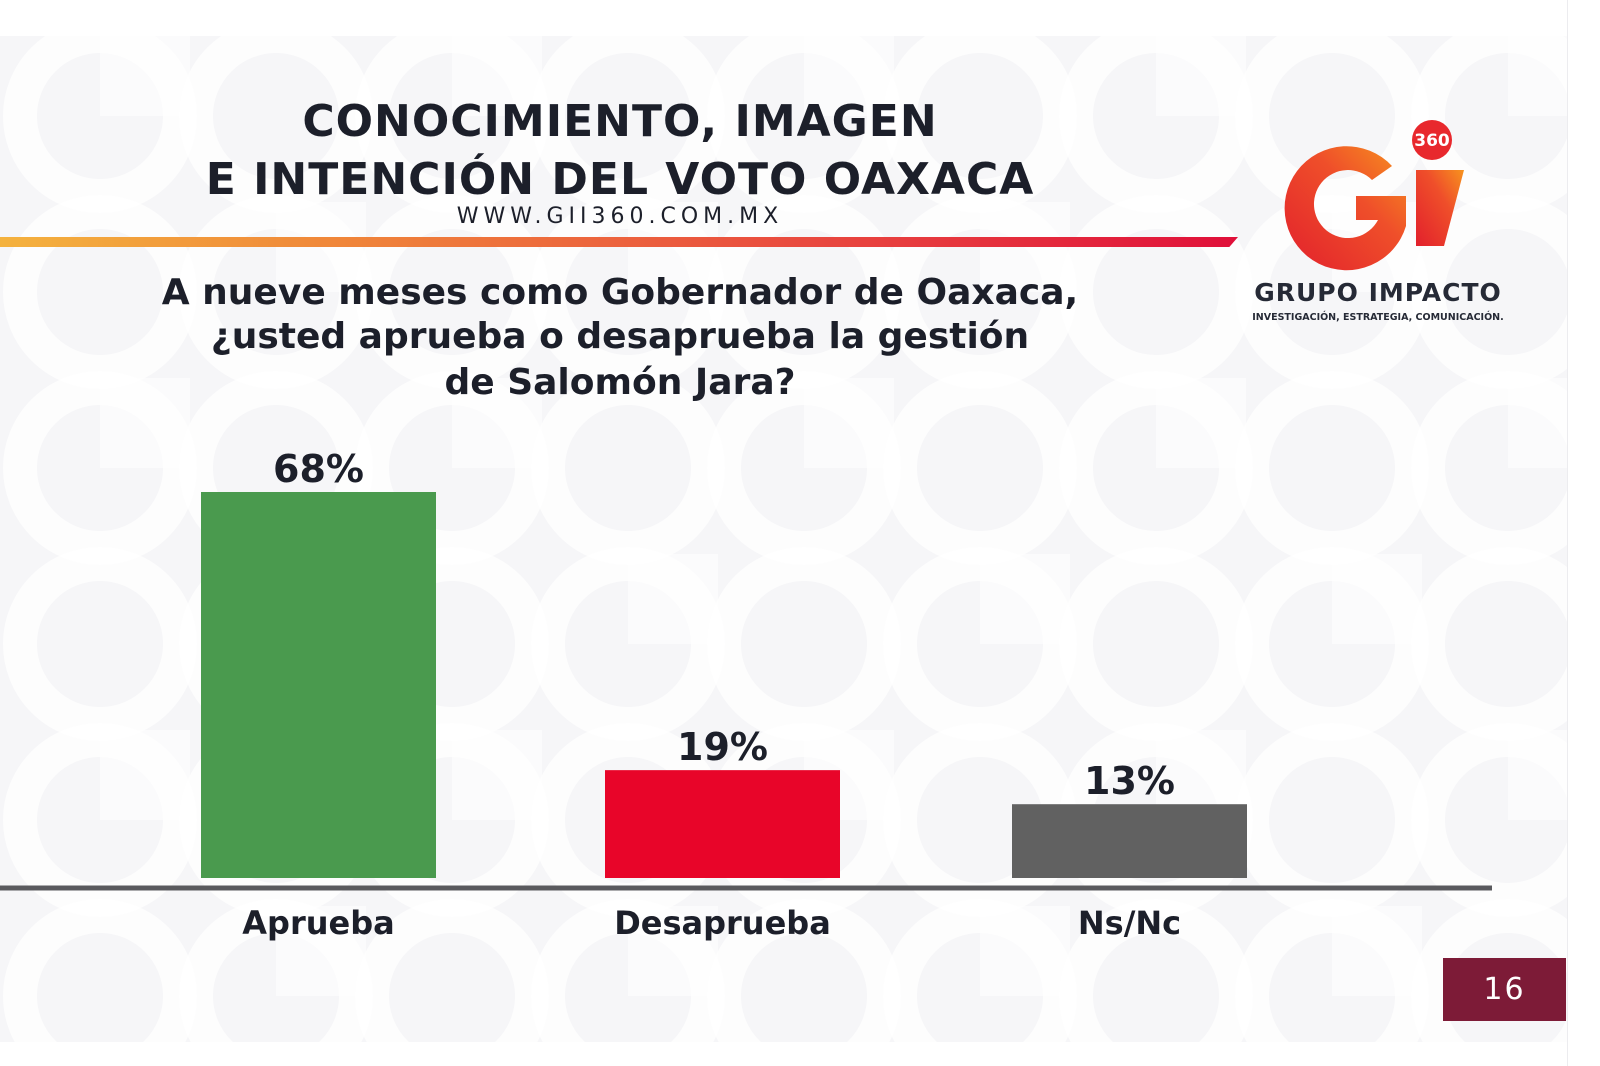 The height and width of the screenshot is (1066, 1600). Describe the element at coordinates (1440, 208) in the screenshot. I see `logo-i-shape` at that location.